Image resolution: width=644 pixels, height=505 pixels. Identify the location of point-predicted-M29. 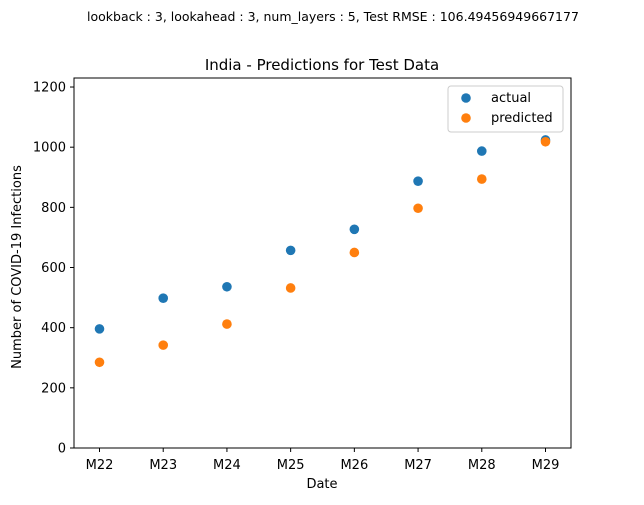
(545, 141).